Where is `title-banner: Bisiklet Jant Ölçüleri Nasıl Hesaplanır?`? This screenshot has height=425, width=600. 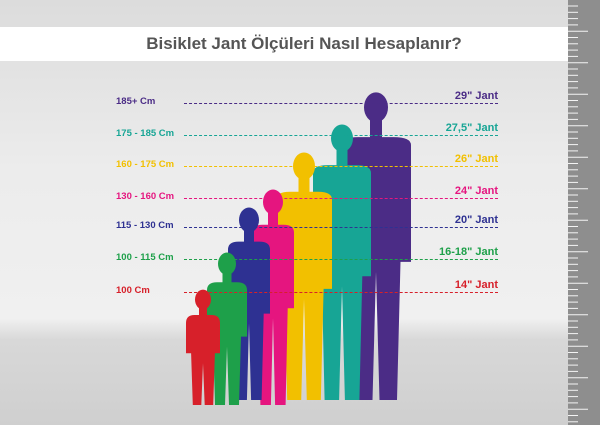 title-banner: Bisiklet Jant Ölçüleri Nasıl Hesaplanır? is located at coordinates (284, 44).